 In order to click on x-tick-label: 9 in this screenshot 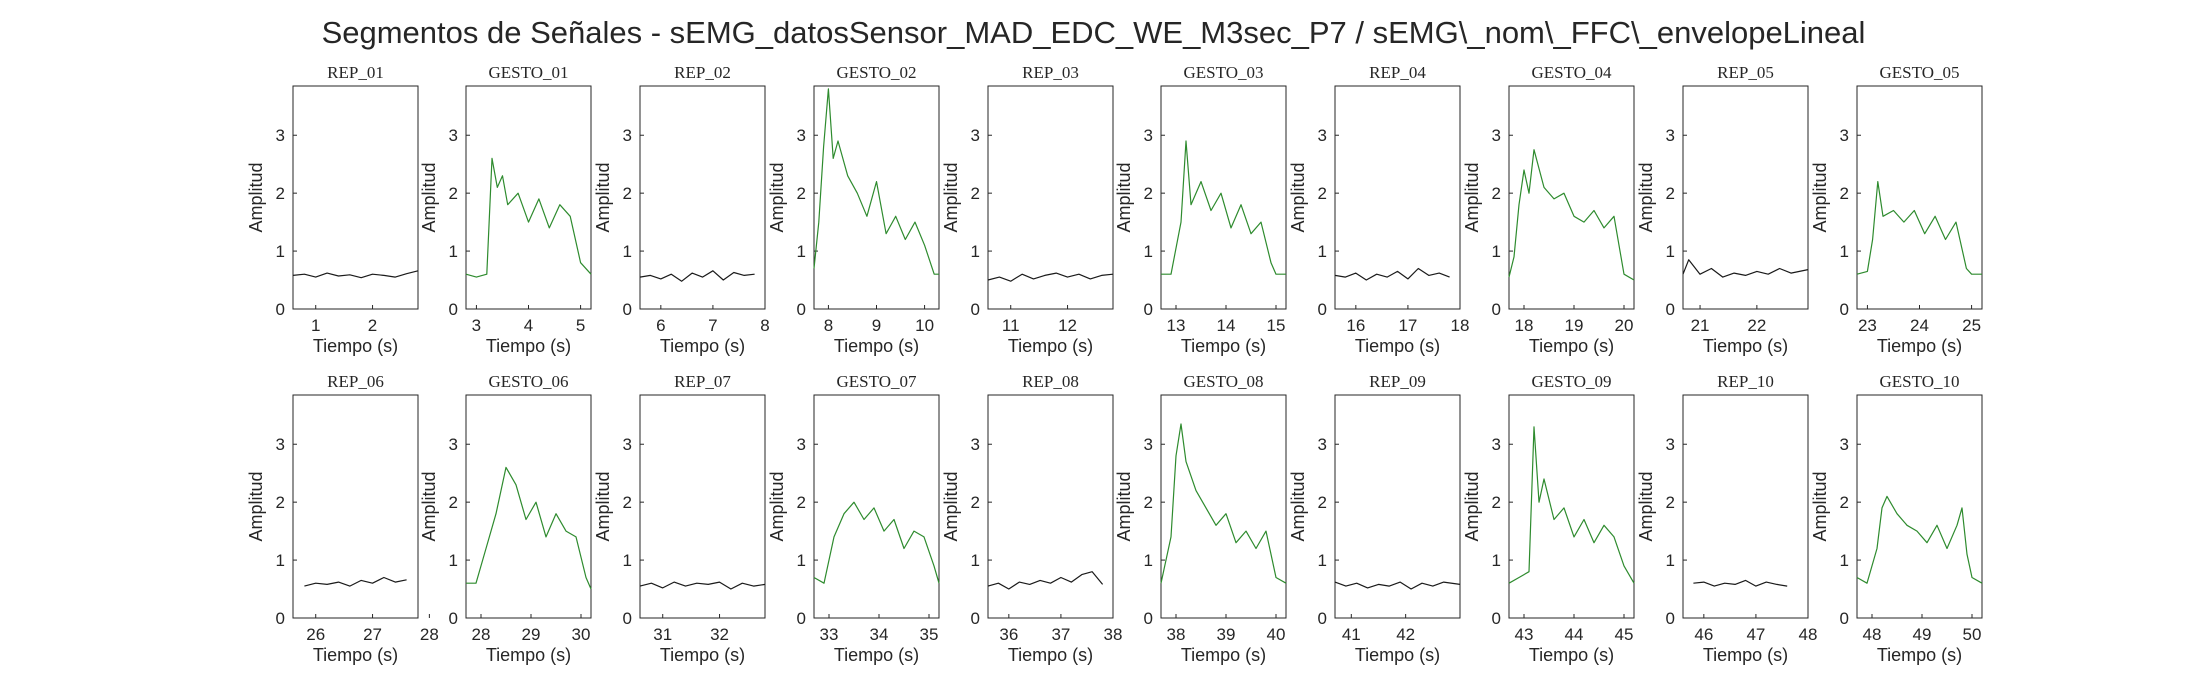, I will do `click(876, 325)`.